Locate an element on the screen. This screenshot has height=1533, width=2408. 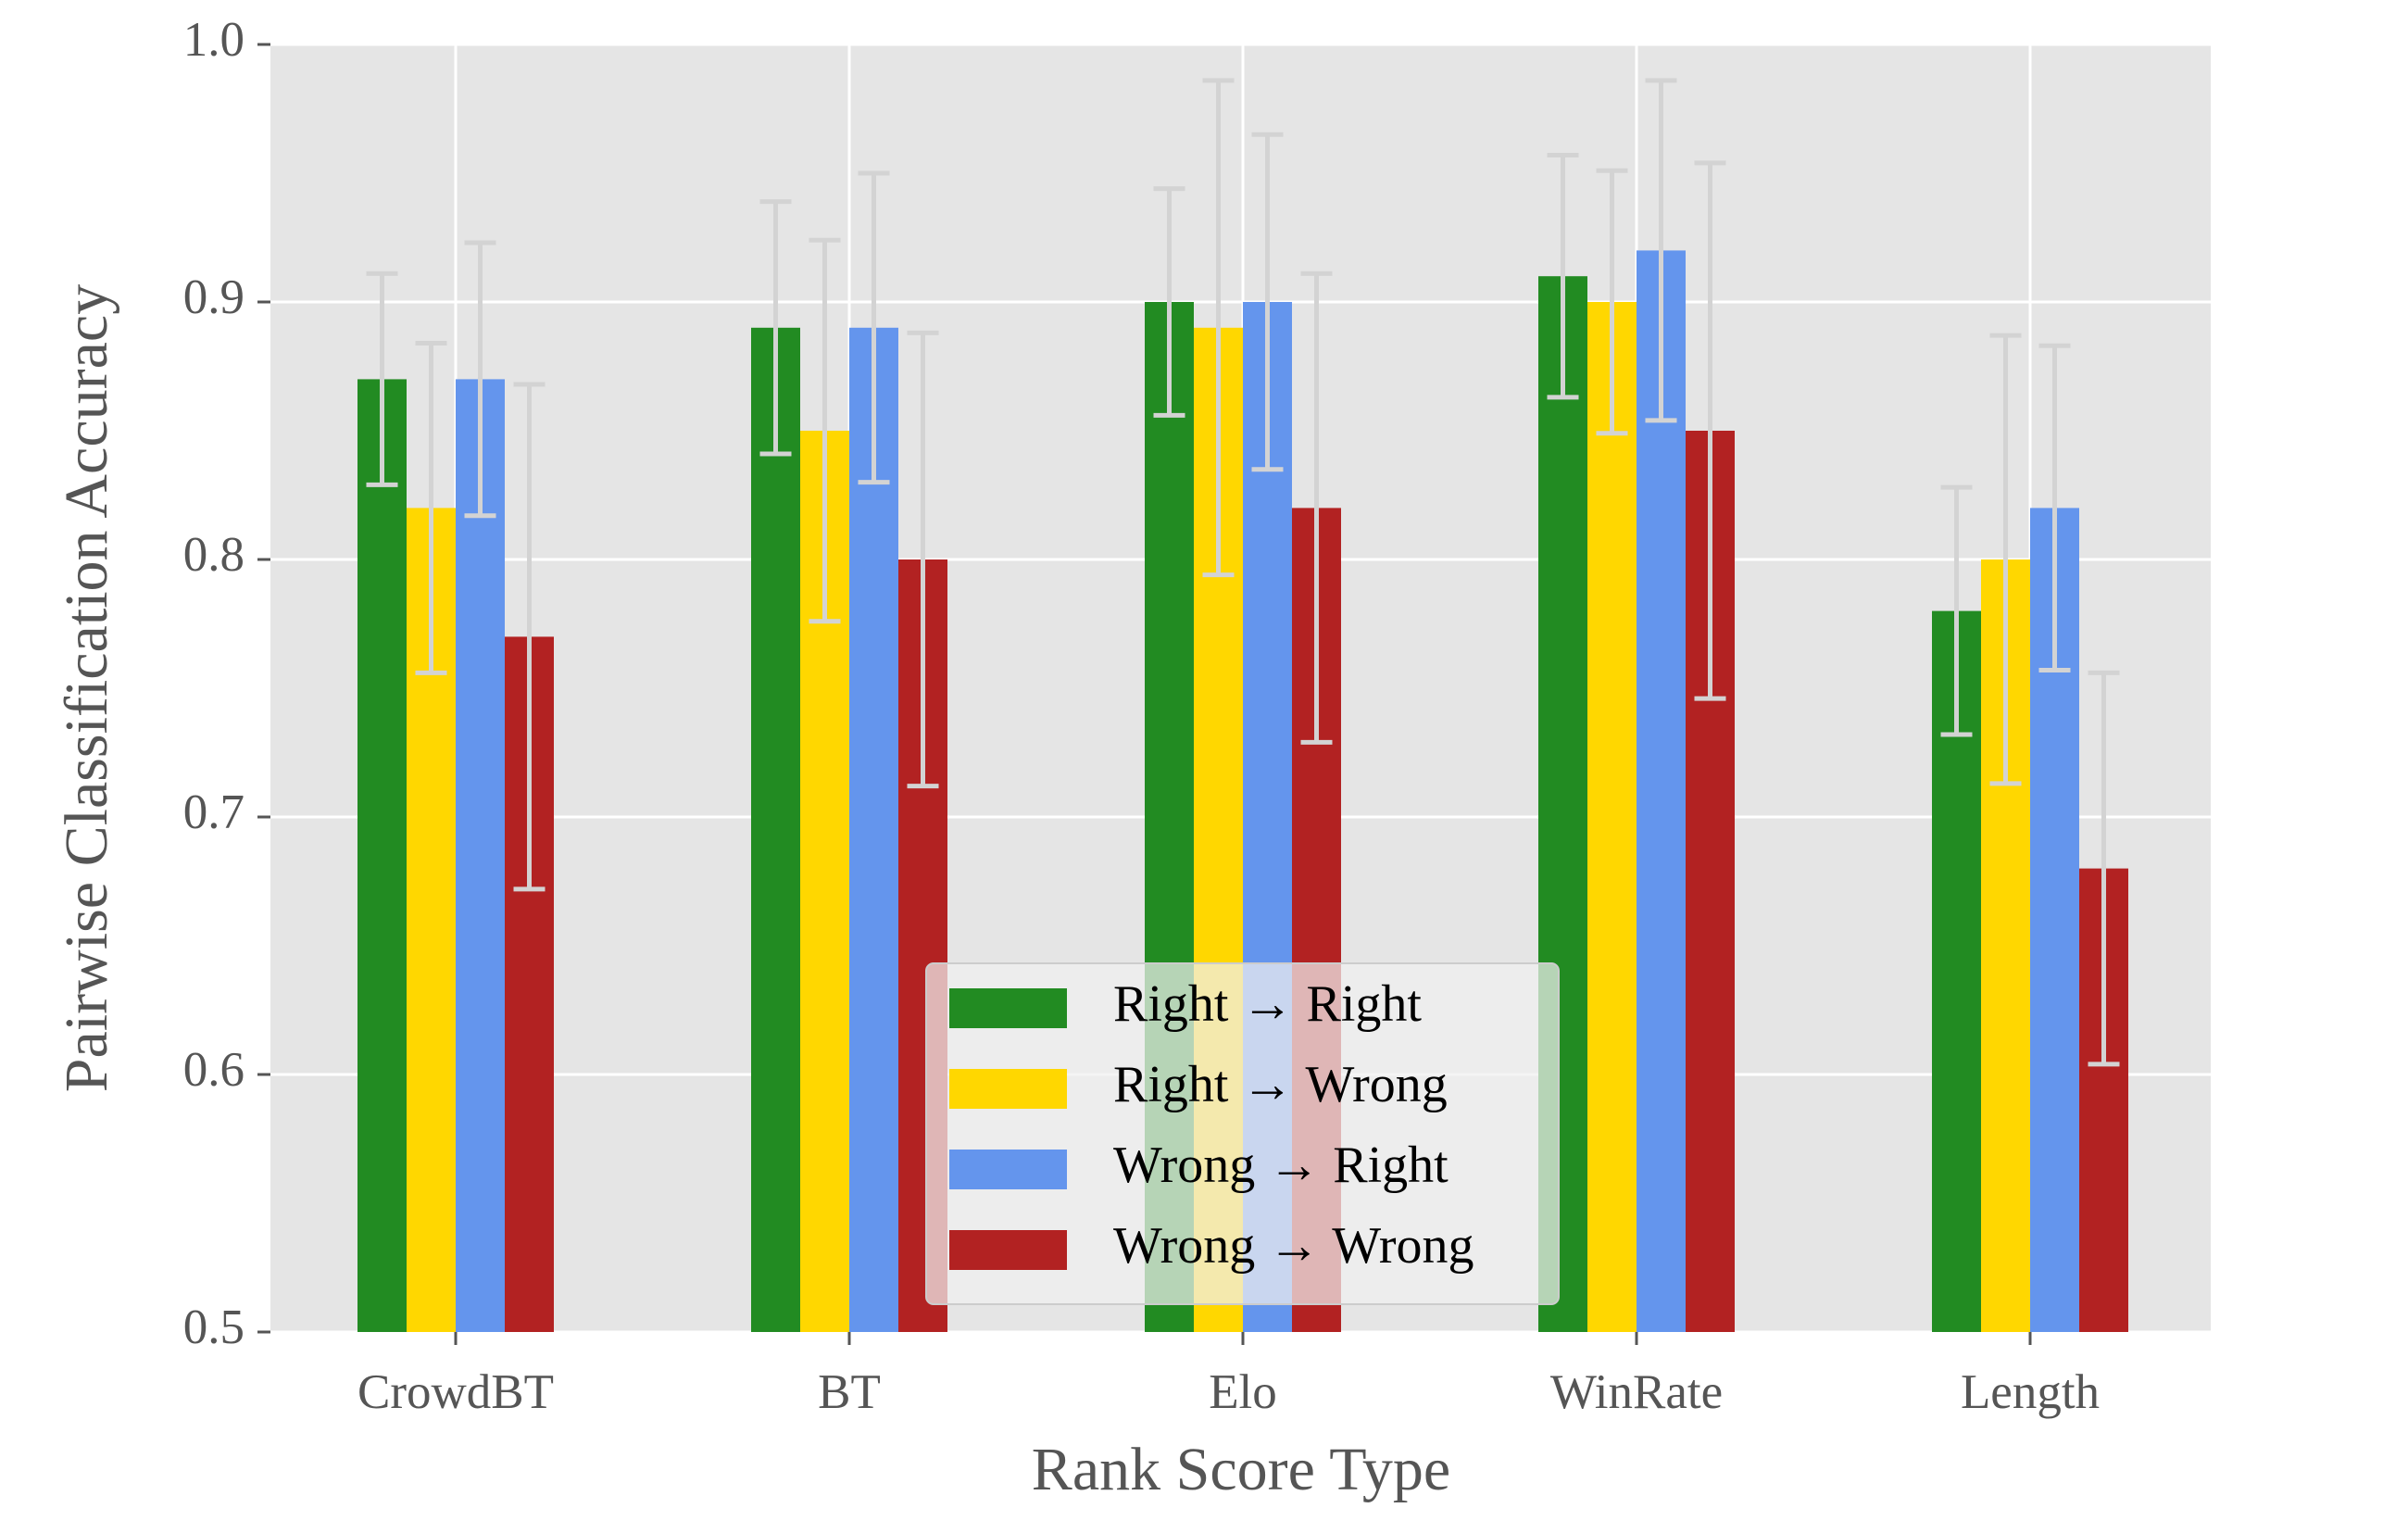
y-tick-label: 0.7 is located at coordinates (214, 812).